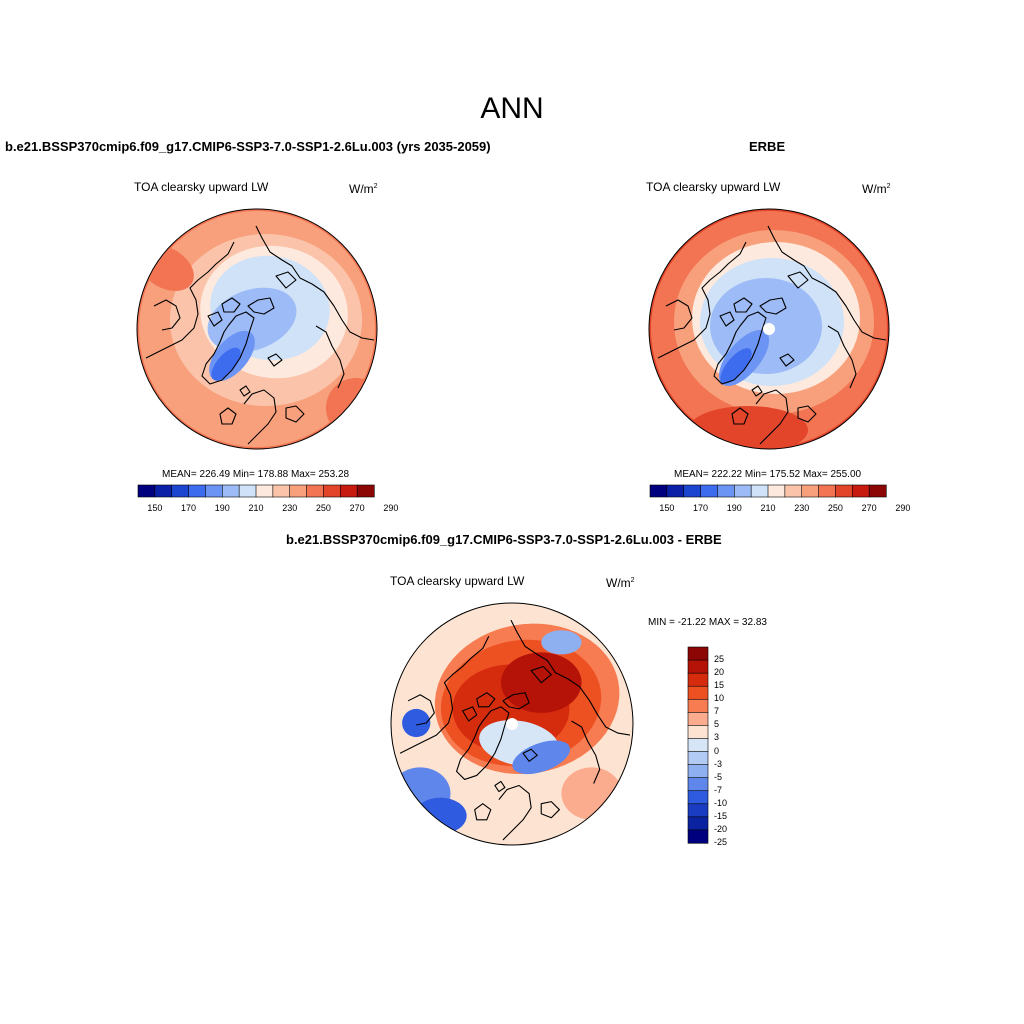 The image size is (1024, 1024). Describe the element at coordinates (721, 815) in the screenshot. I see `colorbar-tick-label: -15` at that location.